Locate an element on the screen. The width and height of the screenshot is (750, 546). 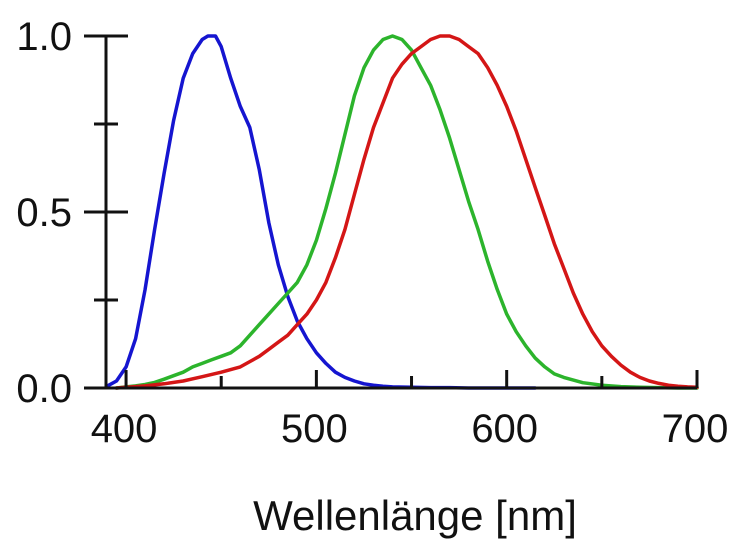
y-tick-label: 0.0 is located at coordinates (44, 389).